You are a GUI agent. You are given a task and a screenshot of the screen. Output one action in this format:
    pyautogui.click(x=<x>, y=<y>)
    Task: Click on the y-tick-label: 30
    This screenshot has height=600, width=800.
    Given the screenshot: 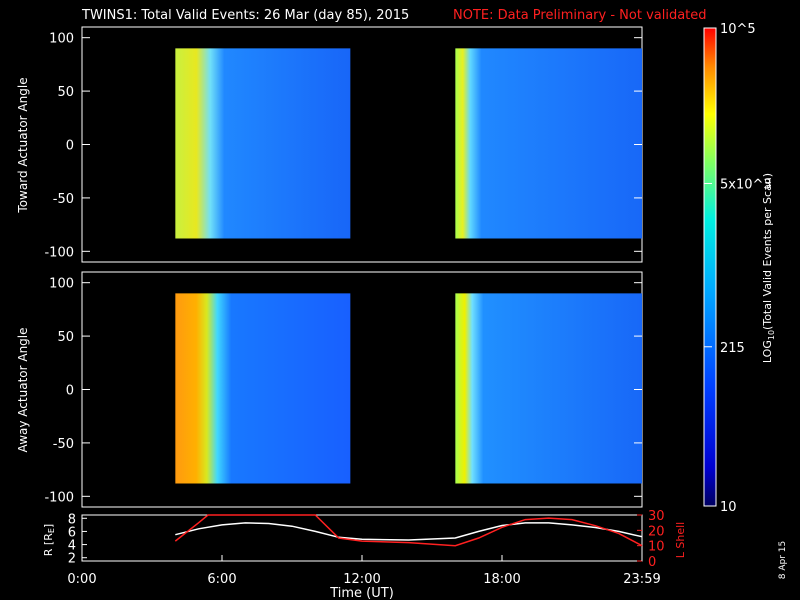 What is the action you would take?
    pyautogui.click(x=656, y=516)
    